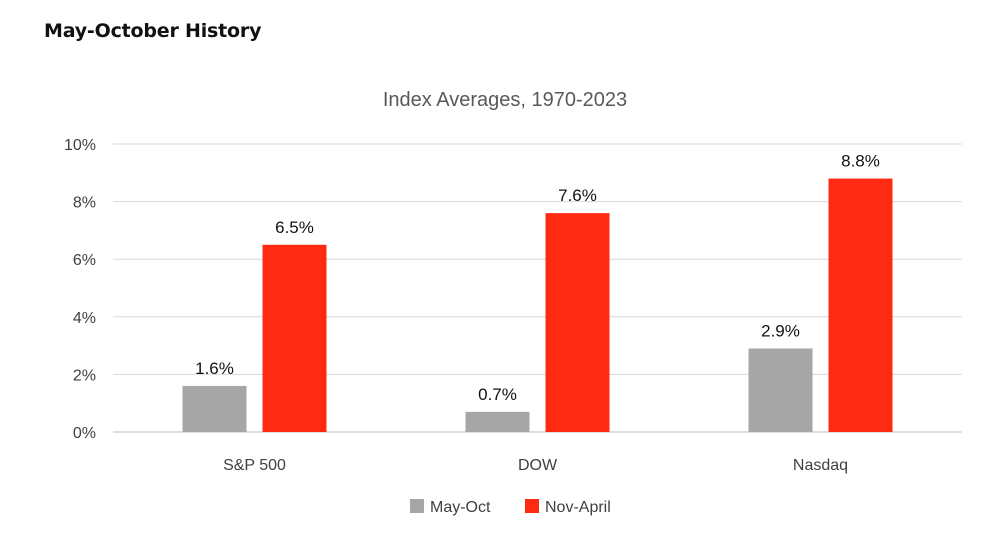 This screenshot has width=1000, height=553. I want to click on y-tick-label: 0%, so click(84, 433).